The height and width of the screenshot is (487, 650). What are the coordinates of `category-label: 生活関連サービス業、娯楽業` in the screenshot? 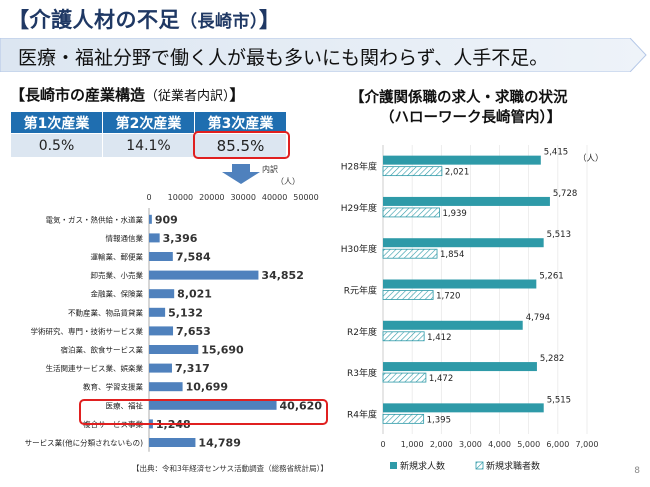 It's located at (95, 368).